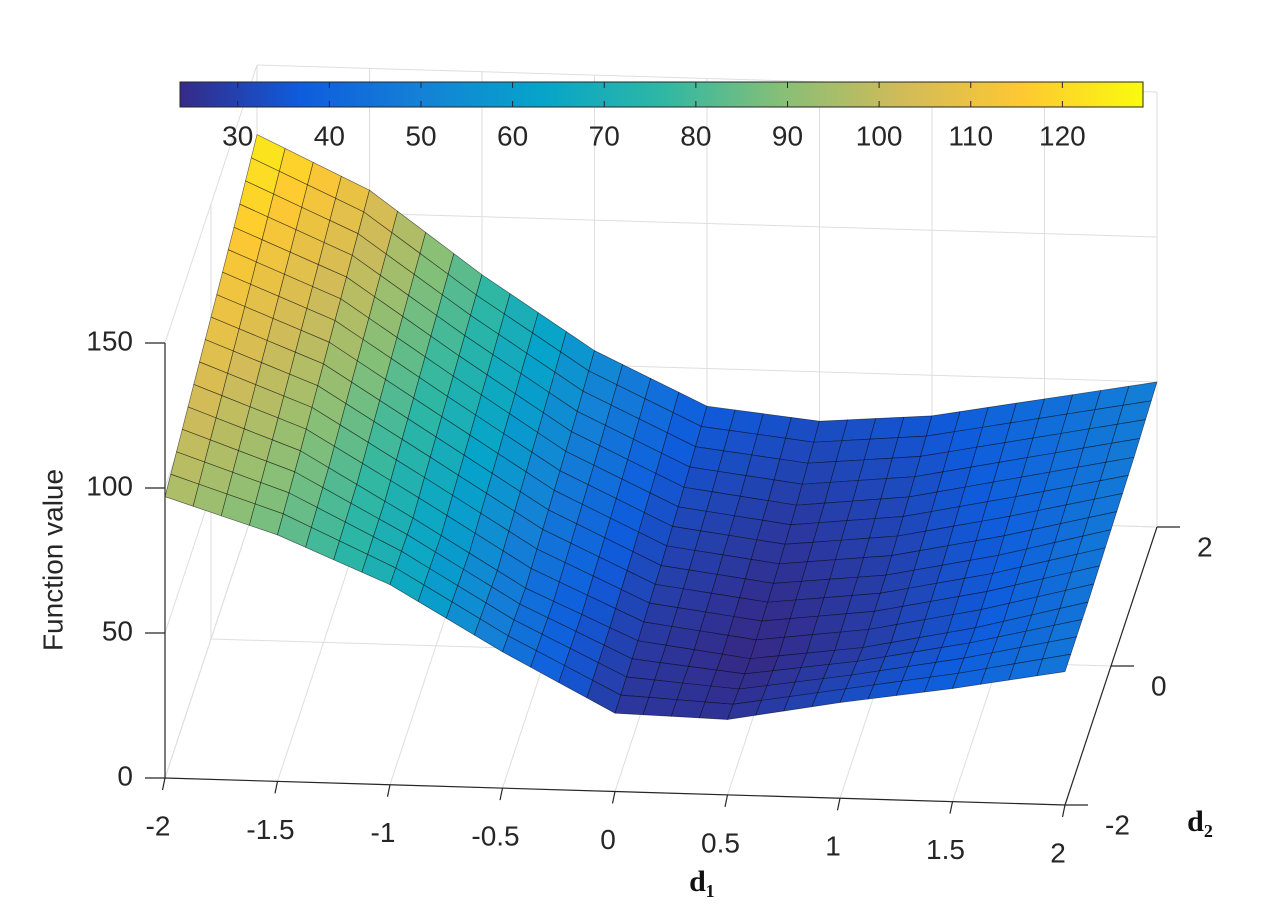 The image size is (1280, 907). Describe the element at coordinates (1058, 852) in the screenshot. I see `x-tick-label: 2` at that location.